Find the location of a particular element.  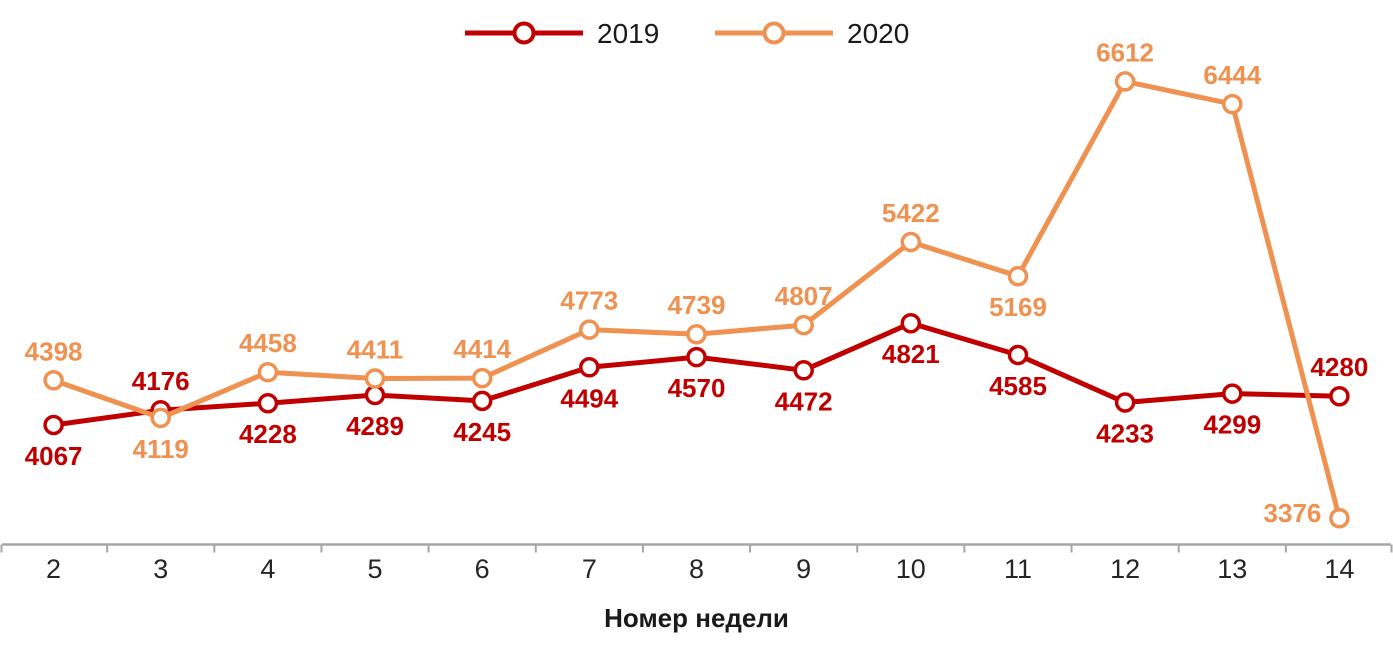

data-label: 4585 is located at coordinates (1018, 386).